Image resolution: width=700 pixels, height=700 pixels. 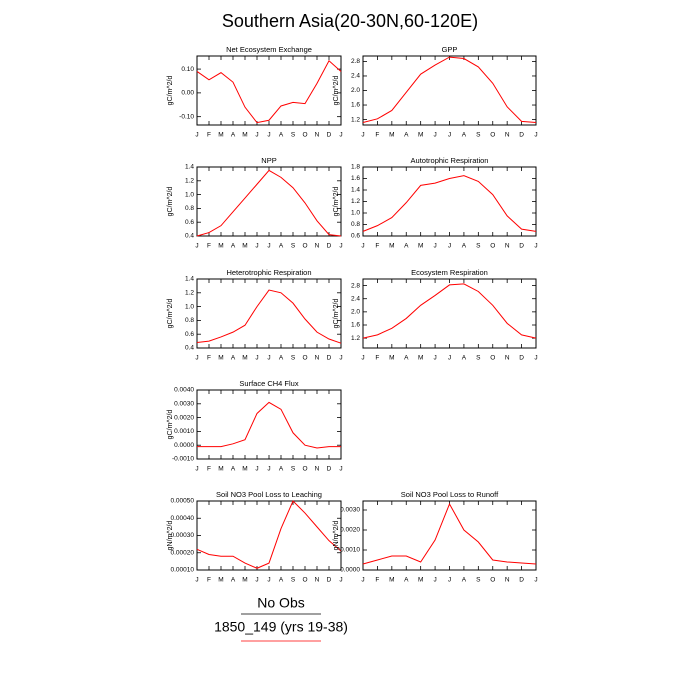 I want to click on legend-label: 1850_149 (yrs 19-38), so click(x=281, y=627).